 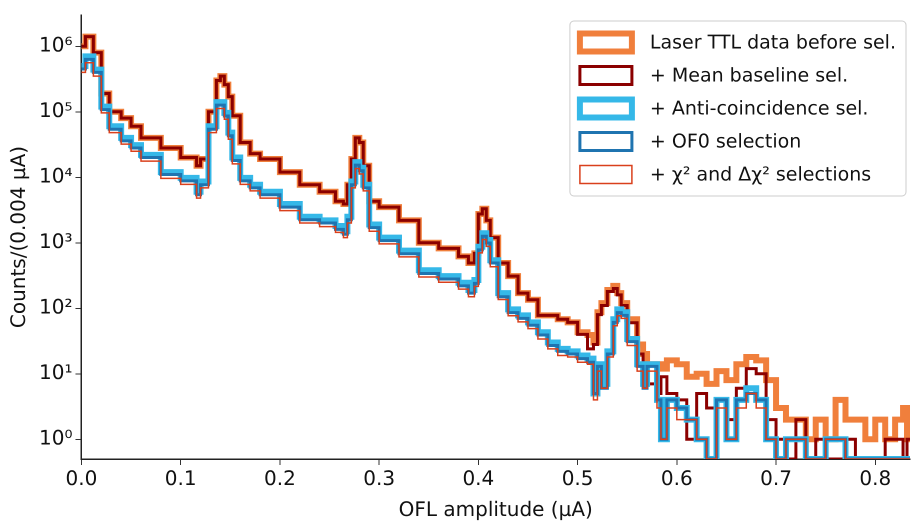 I want to click on legend-label: + OF0 selection, so click(x=726, y=141).